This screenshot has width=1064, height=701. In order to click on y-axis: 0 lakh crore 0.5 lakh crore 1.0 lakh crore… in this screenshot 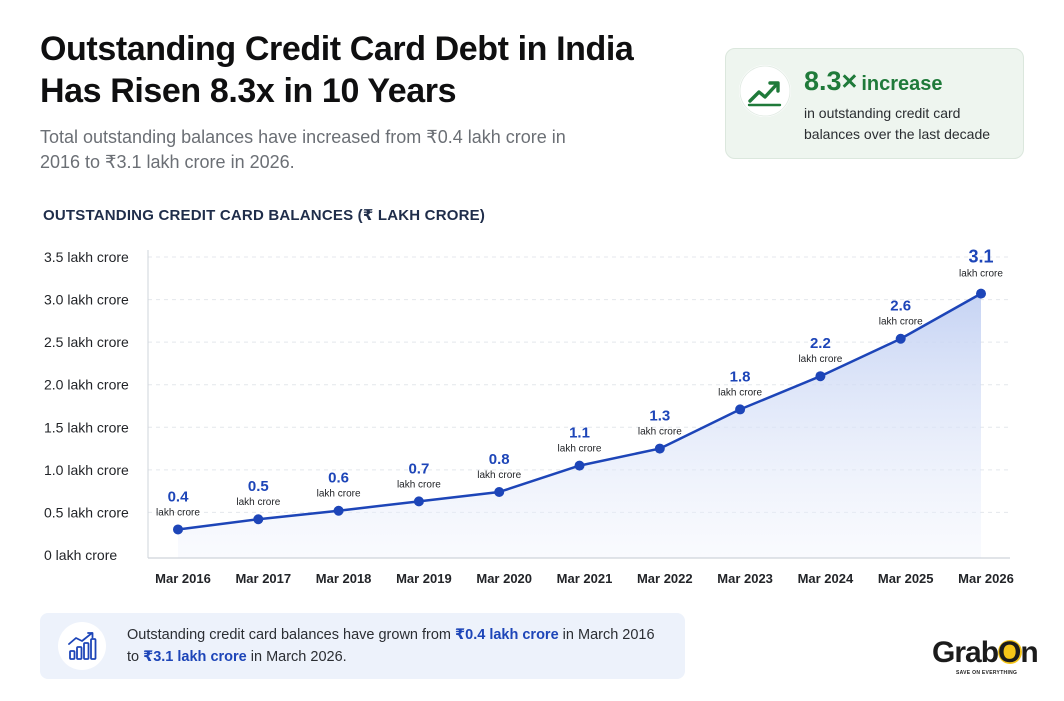, I will do `click(86, 406)`.